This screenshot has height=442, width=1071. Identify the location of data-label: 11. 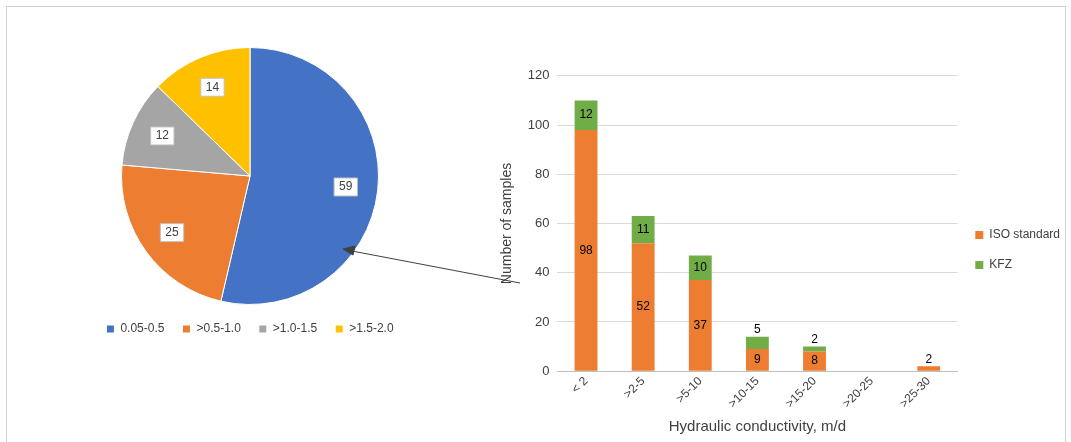
(643, 228).